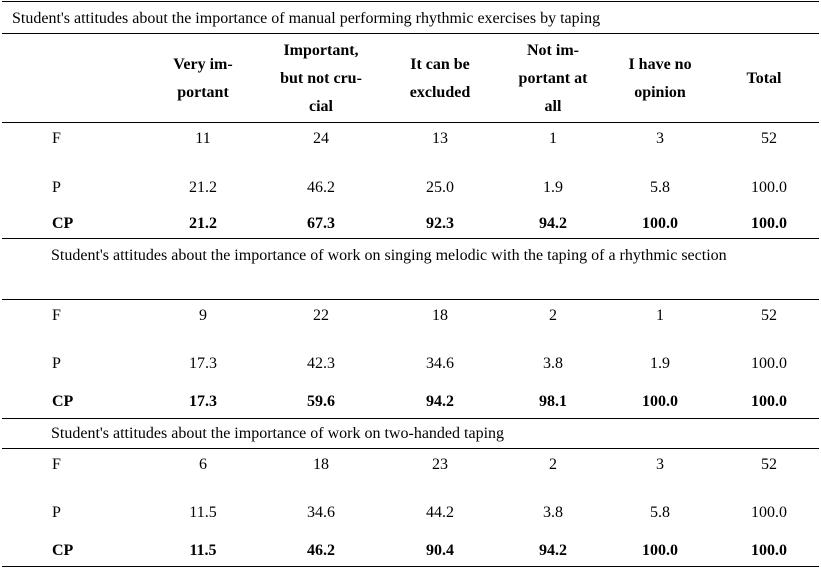  I want to click on header-bottom-rule, so click(410, 122).